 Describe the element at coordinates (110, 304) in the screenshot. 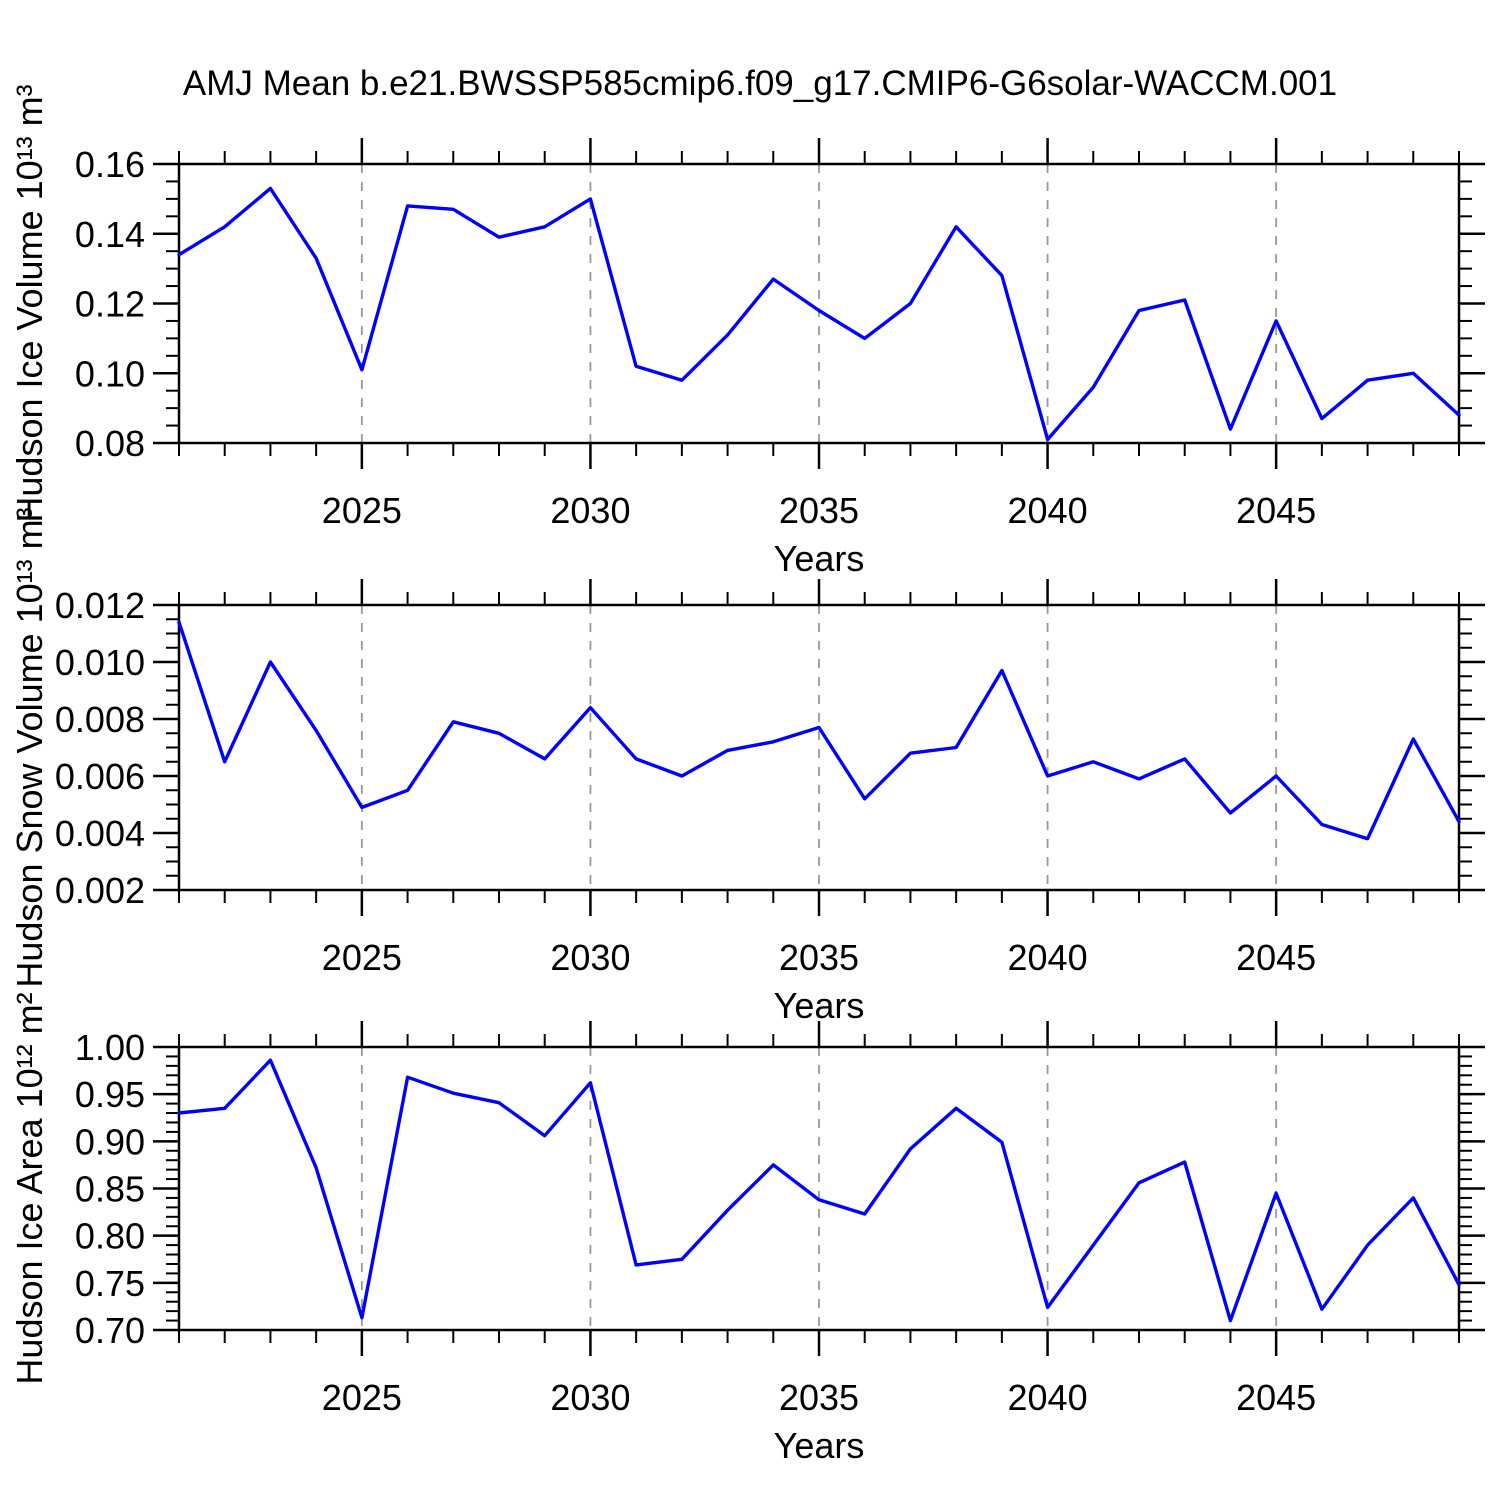

I see `y-tick-label: 0.12` at that location.